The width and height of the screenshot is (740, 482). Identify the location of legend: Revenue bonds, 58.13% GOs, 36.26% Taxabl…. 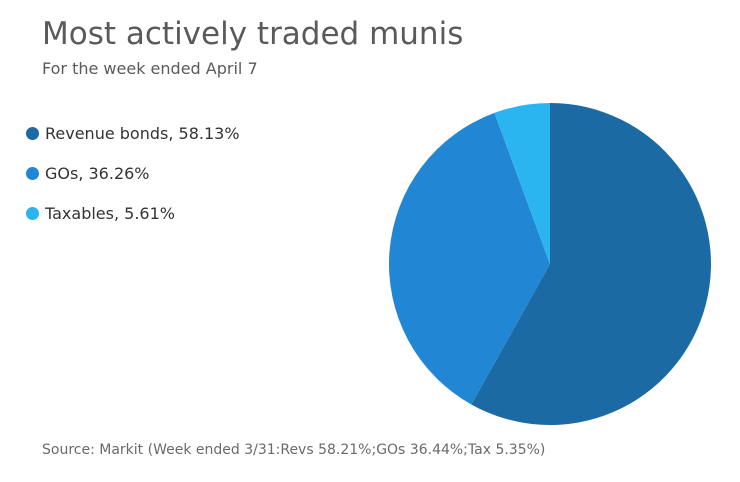
(133, 183).